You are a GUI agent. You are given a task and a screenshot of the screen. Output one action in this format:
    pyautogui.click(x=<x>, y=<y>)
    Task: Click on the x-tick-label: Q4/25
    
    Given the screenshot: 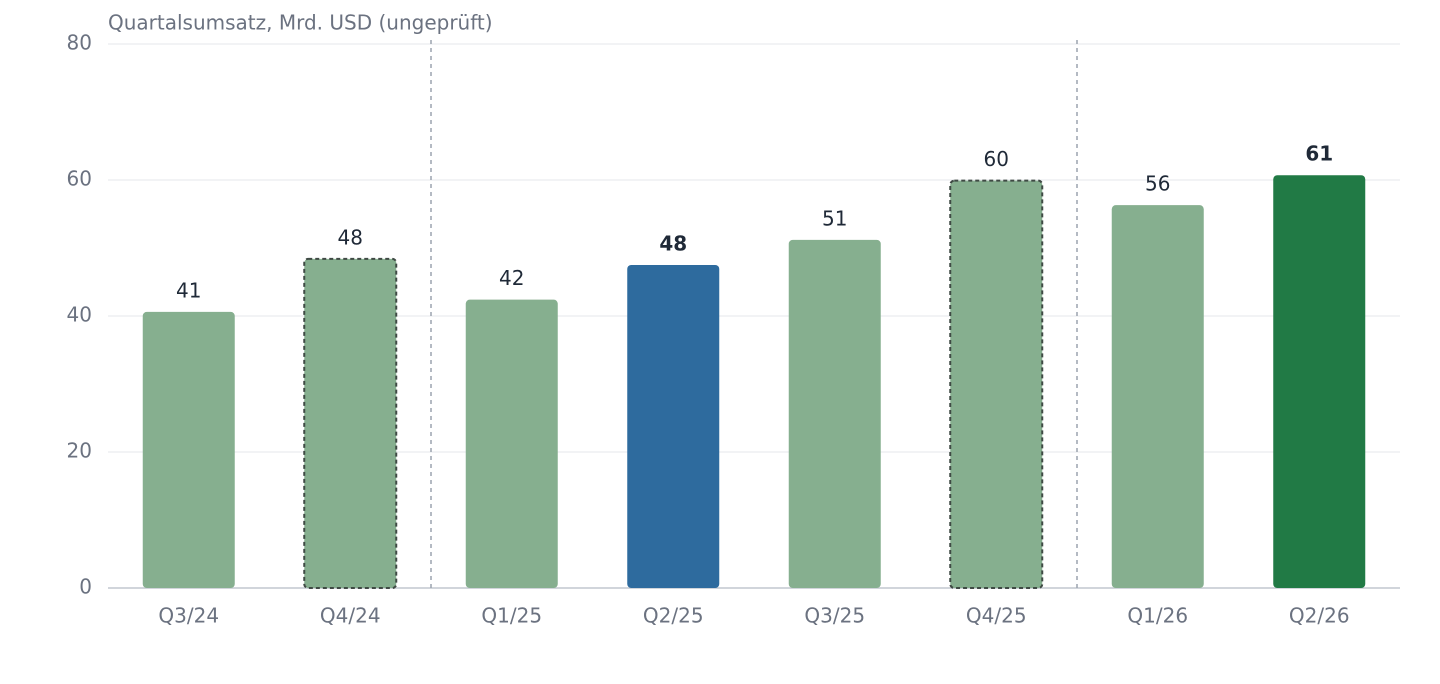 What is the action you would take?
    pyautogui.click(x=996, y=616)
    